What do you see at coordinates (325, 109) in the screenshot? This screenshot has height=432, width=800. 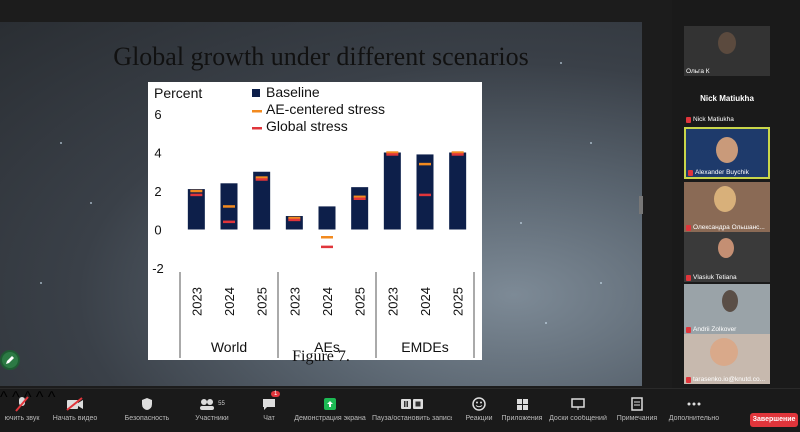 I see `legend-label: AE-centered stress` at bounding box center [325, 109].